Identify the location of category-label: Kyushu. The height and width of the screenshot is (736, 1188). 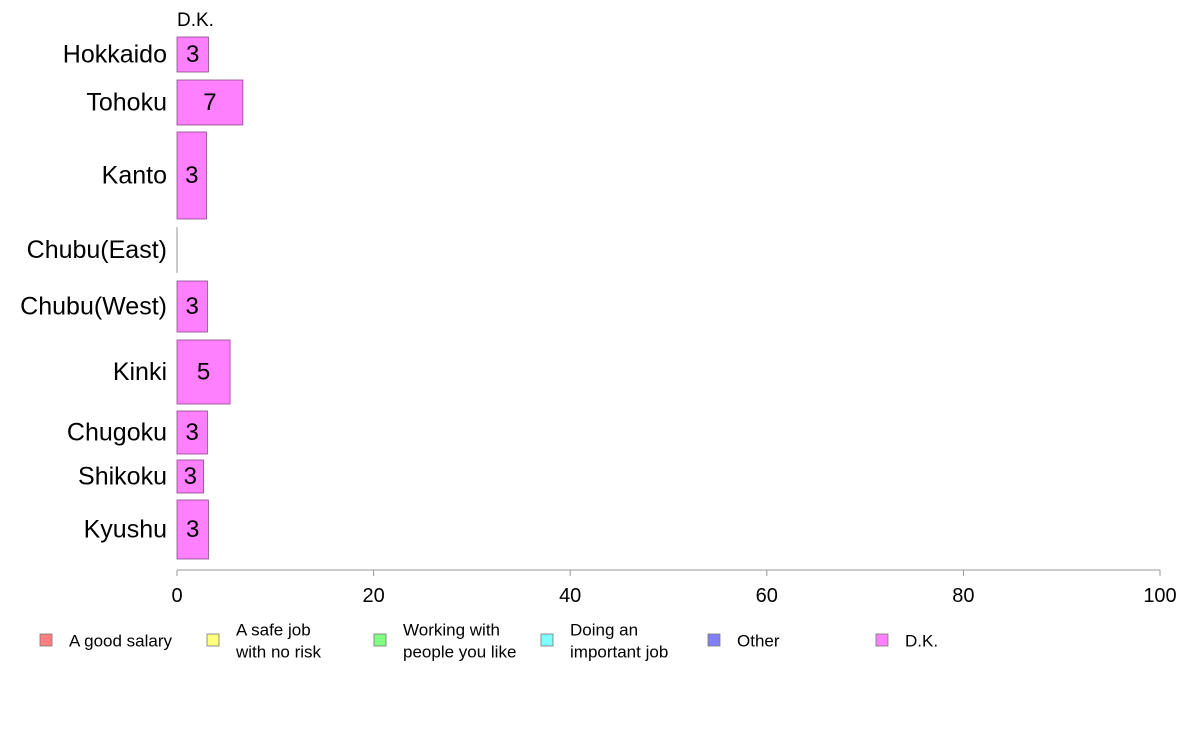
(125, 530).